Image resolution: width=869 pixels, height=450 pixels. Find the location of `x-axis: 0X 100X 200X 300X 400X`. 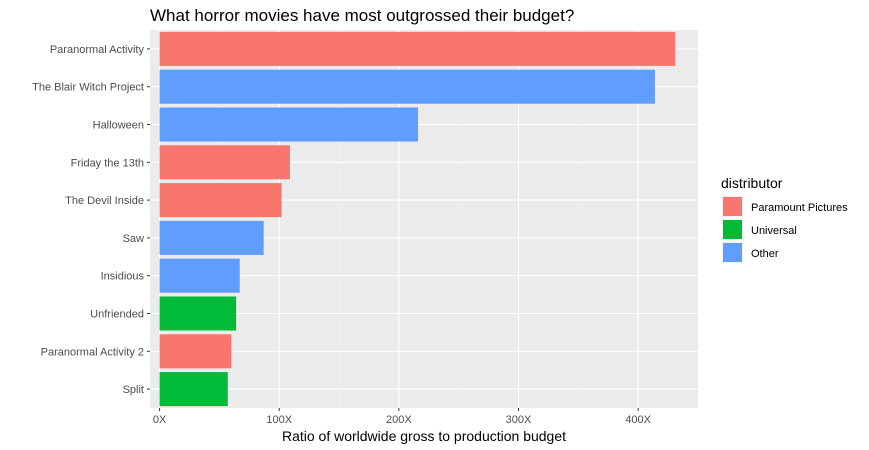

x-axis: 0X 100X 200X 300X 400X is located at coordinates (402, 417).